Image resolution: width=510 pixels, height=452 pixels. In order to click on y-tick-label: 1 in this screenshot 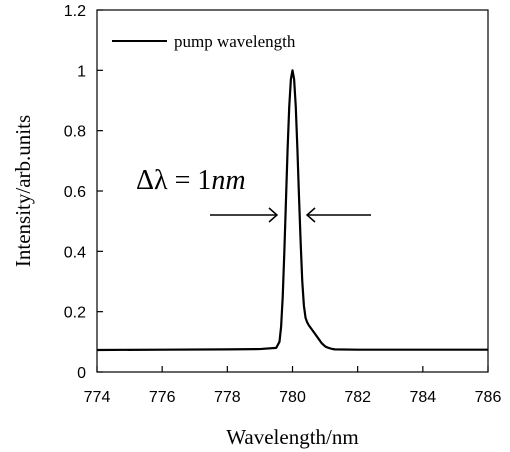, I will do `click(81, 71)`.